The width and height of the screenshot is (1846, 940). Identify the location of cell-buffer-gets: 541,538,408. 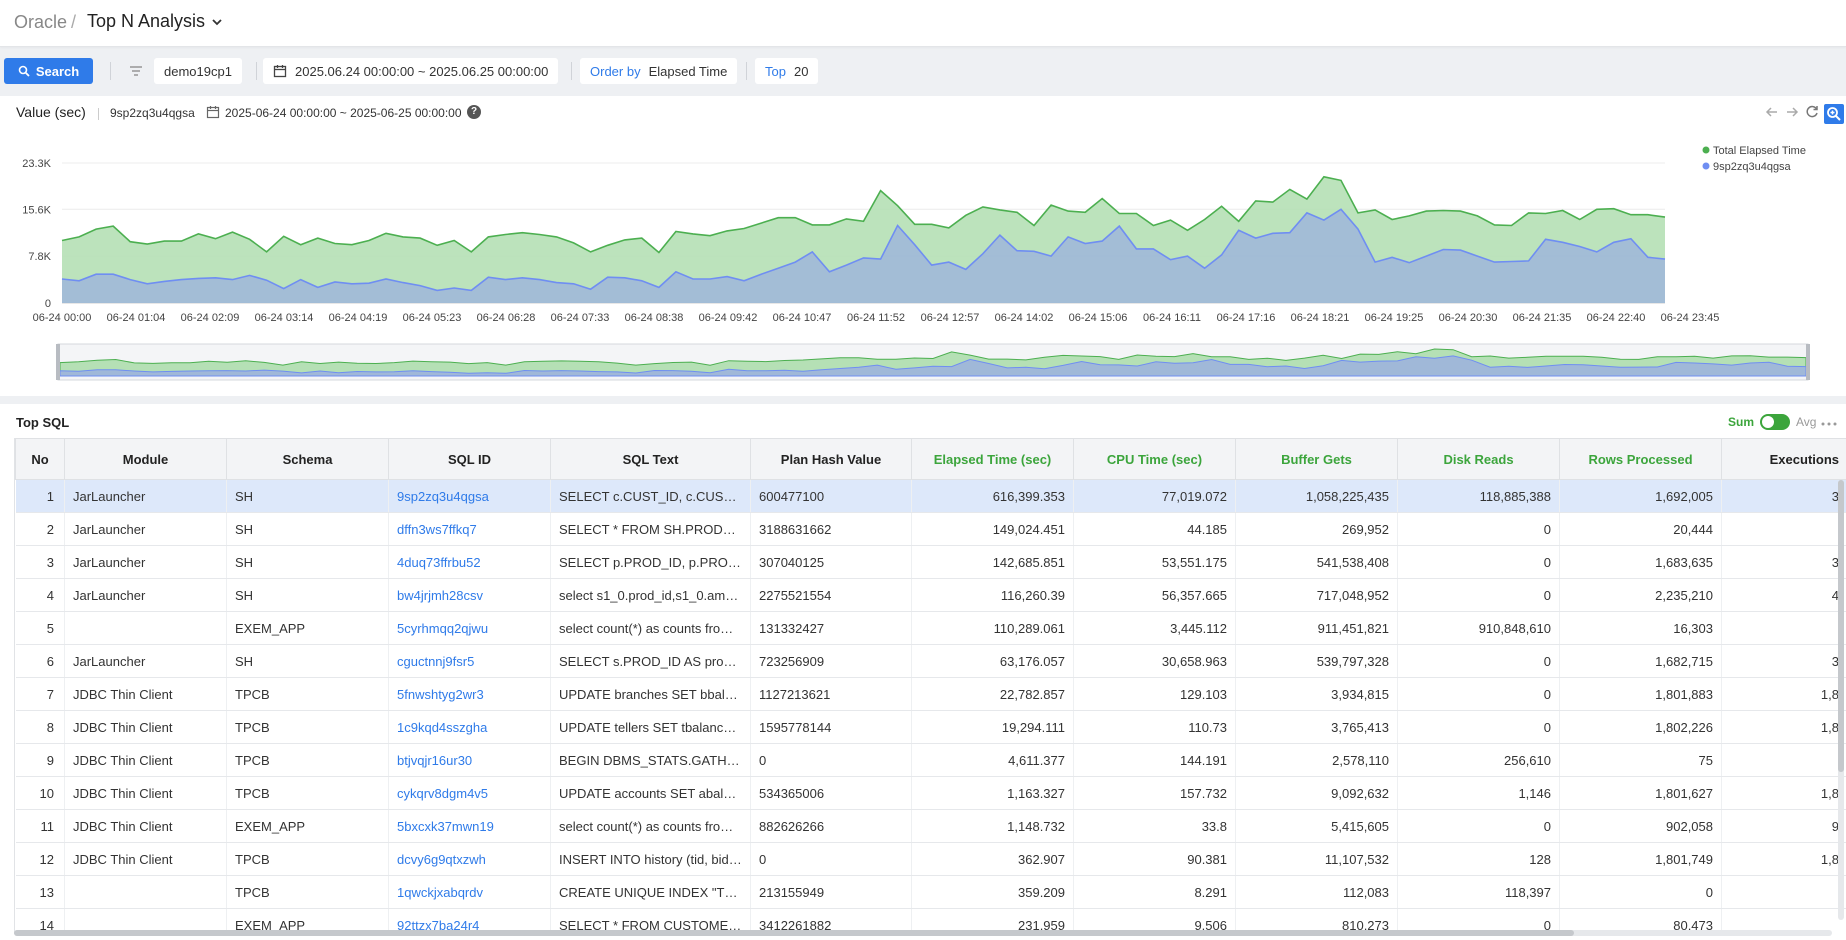
(1316, 562).